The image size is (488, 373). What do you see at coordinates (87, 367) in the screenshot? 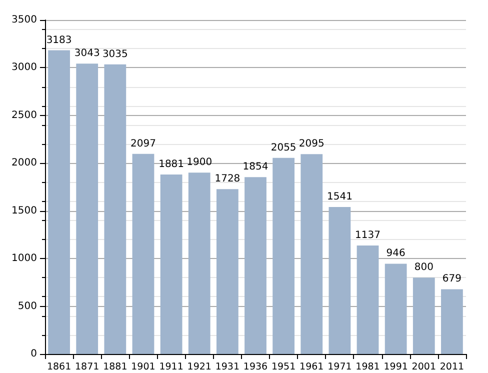
I see `x-tick-label: 1871` at bounding box center [87, 367].